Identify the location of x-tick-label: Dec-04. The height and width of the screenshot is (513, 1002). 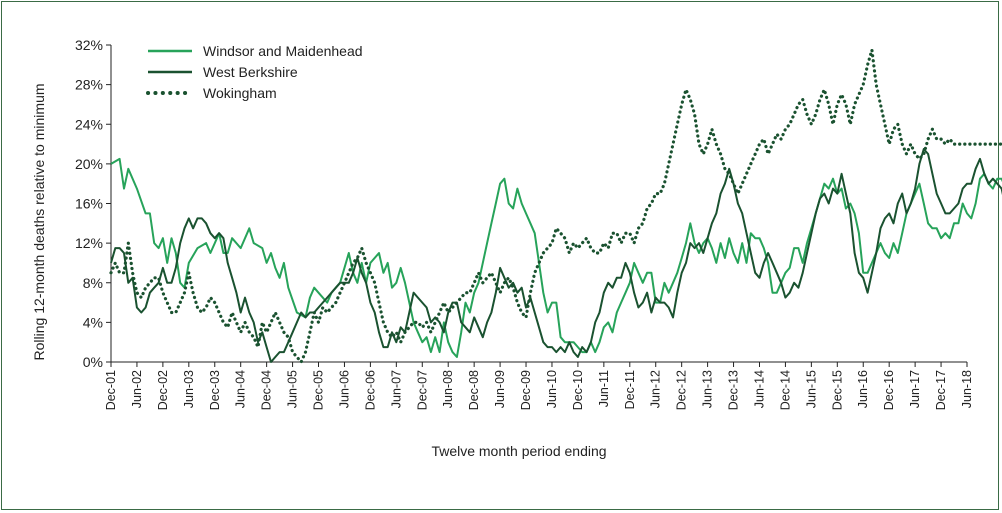
(267, 390).